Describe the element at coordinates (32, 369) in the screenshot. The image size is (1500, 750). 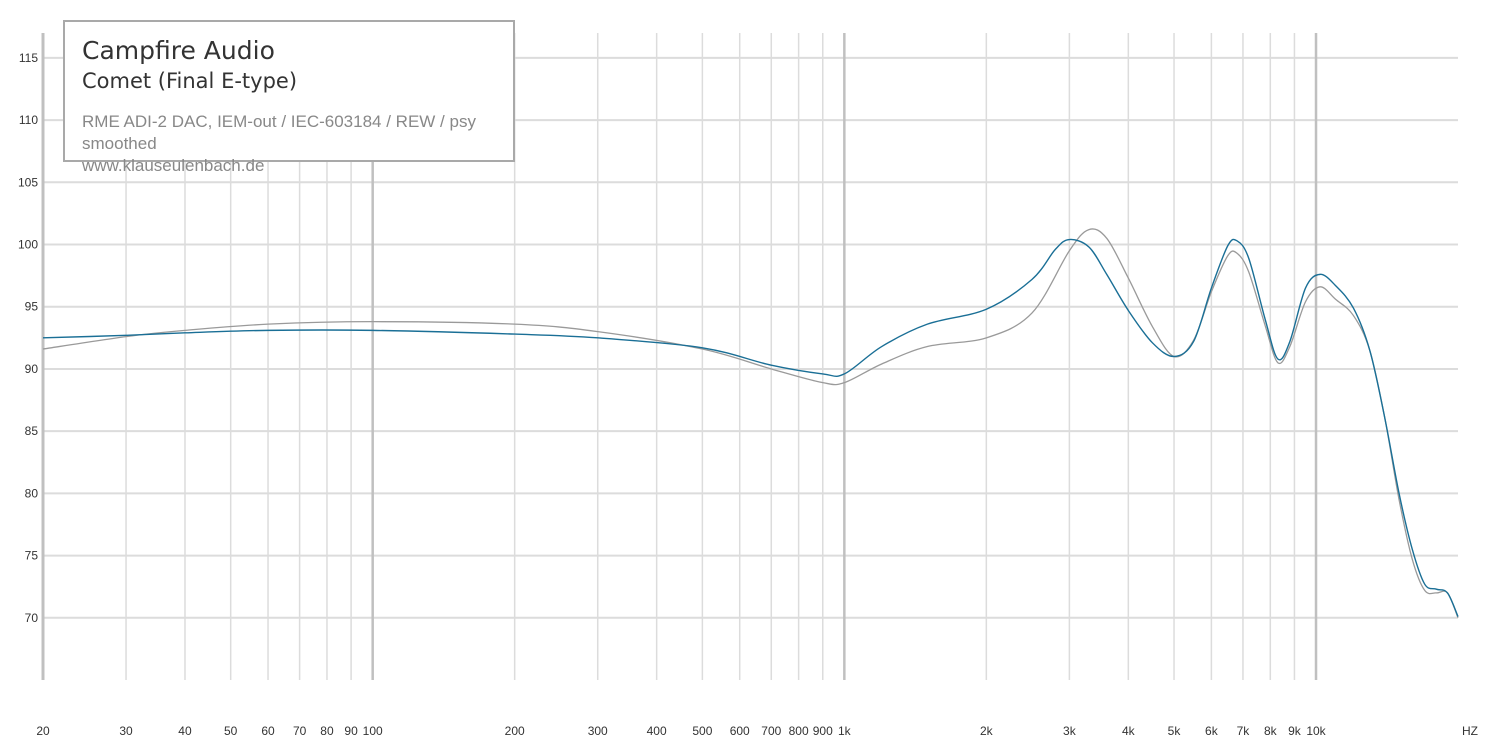
I see `y-tick-label: 90` at that location.